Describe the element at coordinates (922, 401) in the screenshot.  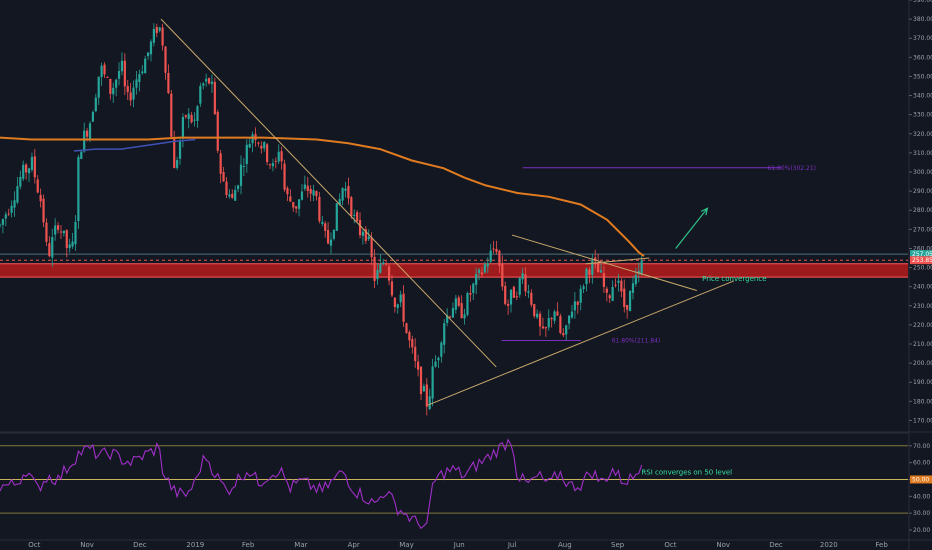
I see `price-axis-tick-label: 180.00` at that location.